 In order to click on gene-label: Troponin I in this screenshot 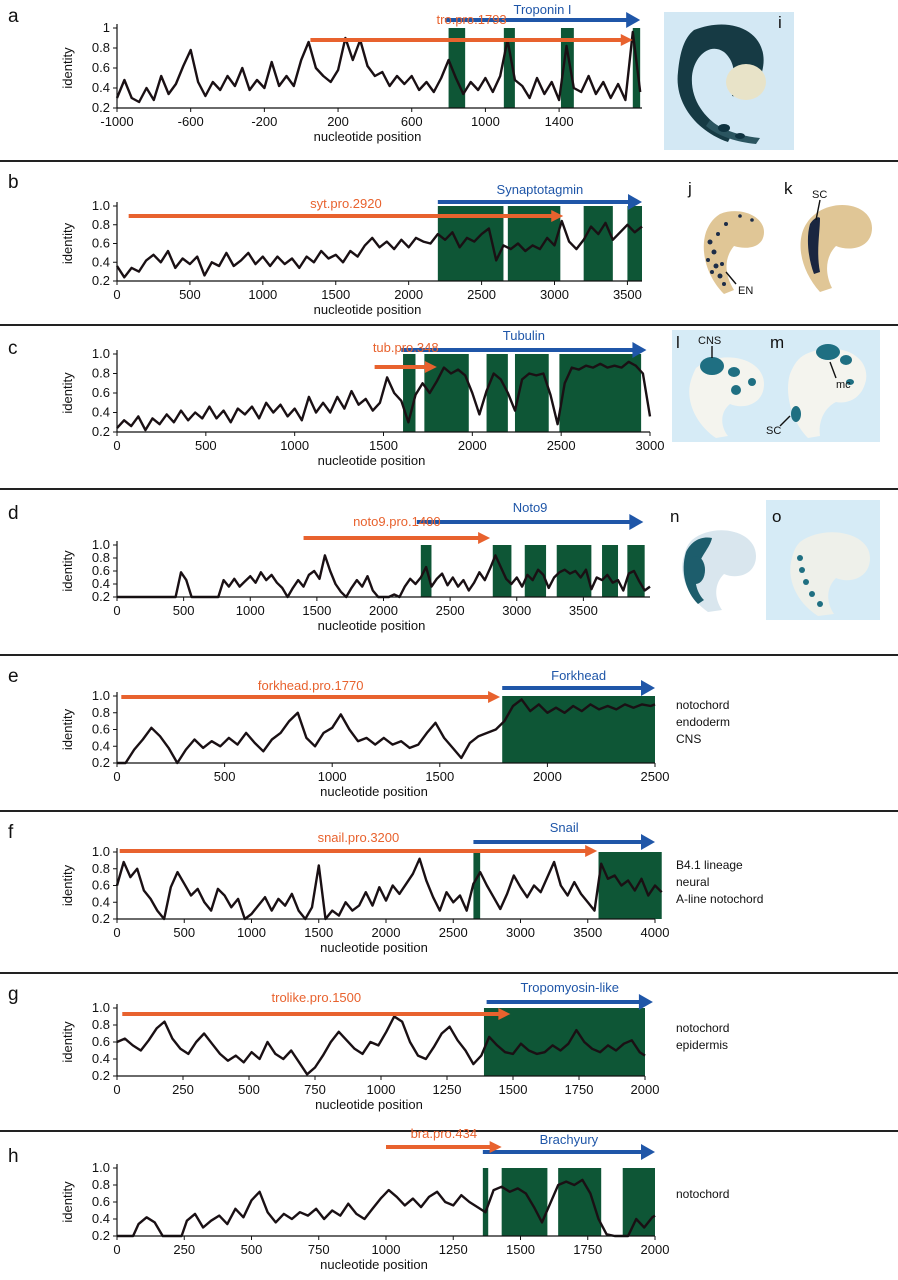, I will do `click(542, 9)`.